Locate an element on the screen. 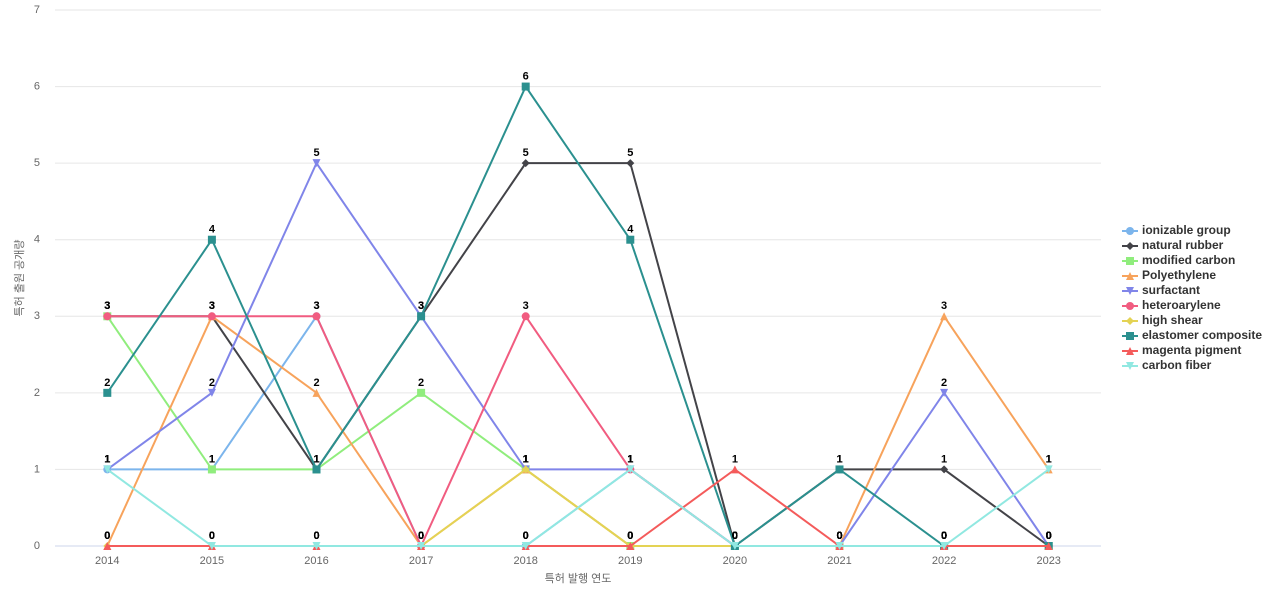 The width and height of the screenshot is (1280, 605). legend-item: Polyethylene is located at coordinates (1169, 275).